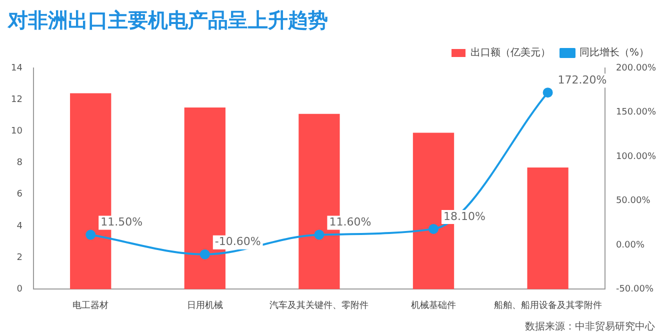  Describe the element at coordinates (19, 163) in the screenshot. I see `y-tick-label: 8` at that location.